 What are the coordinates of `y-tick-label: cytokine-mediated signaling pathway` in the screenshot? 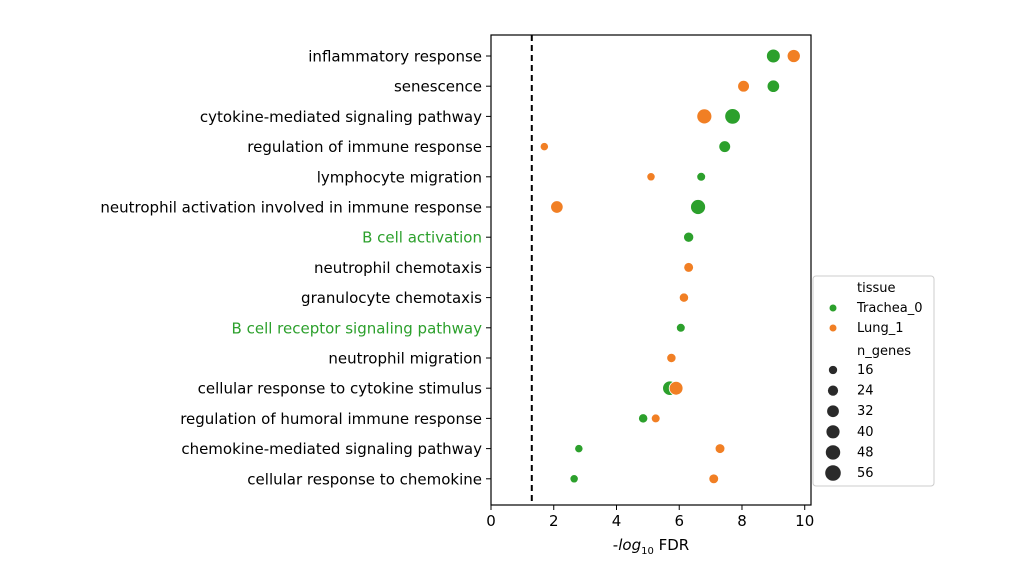 It's located at (341, 117).